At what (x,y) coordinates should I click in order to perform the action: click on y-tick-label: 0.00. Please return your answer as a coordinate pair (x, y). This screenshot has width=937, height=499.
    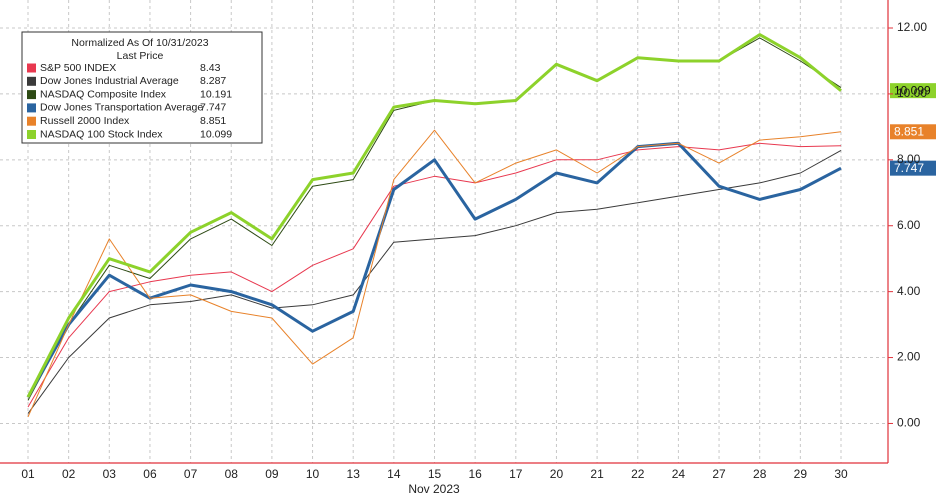
    Looking at the image, I should click on (909, 423).